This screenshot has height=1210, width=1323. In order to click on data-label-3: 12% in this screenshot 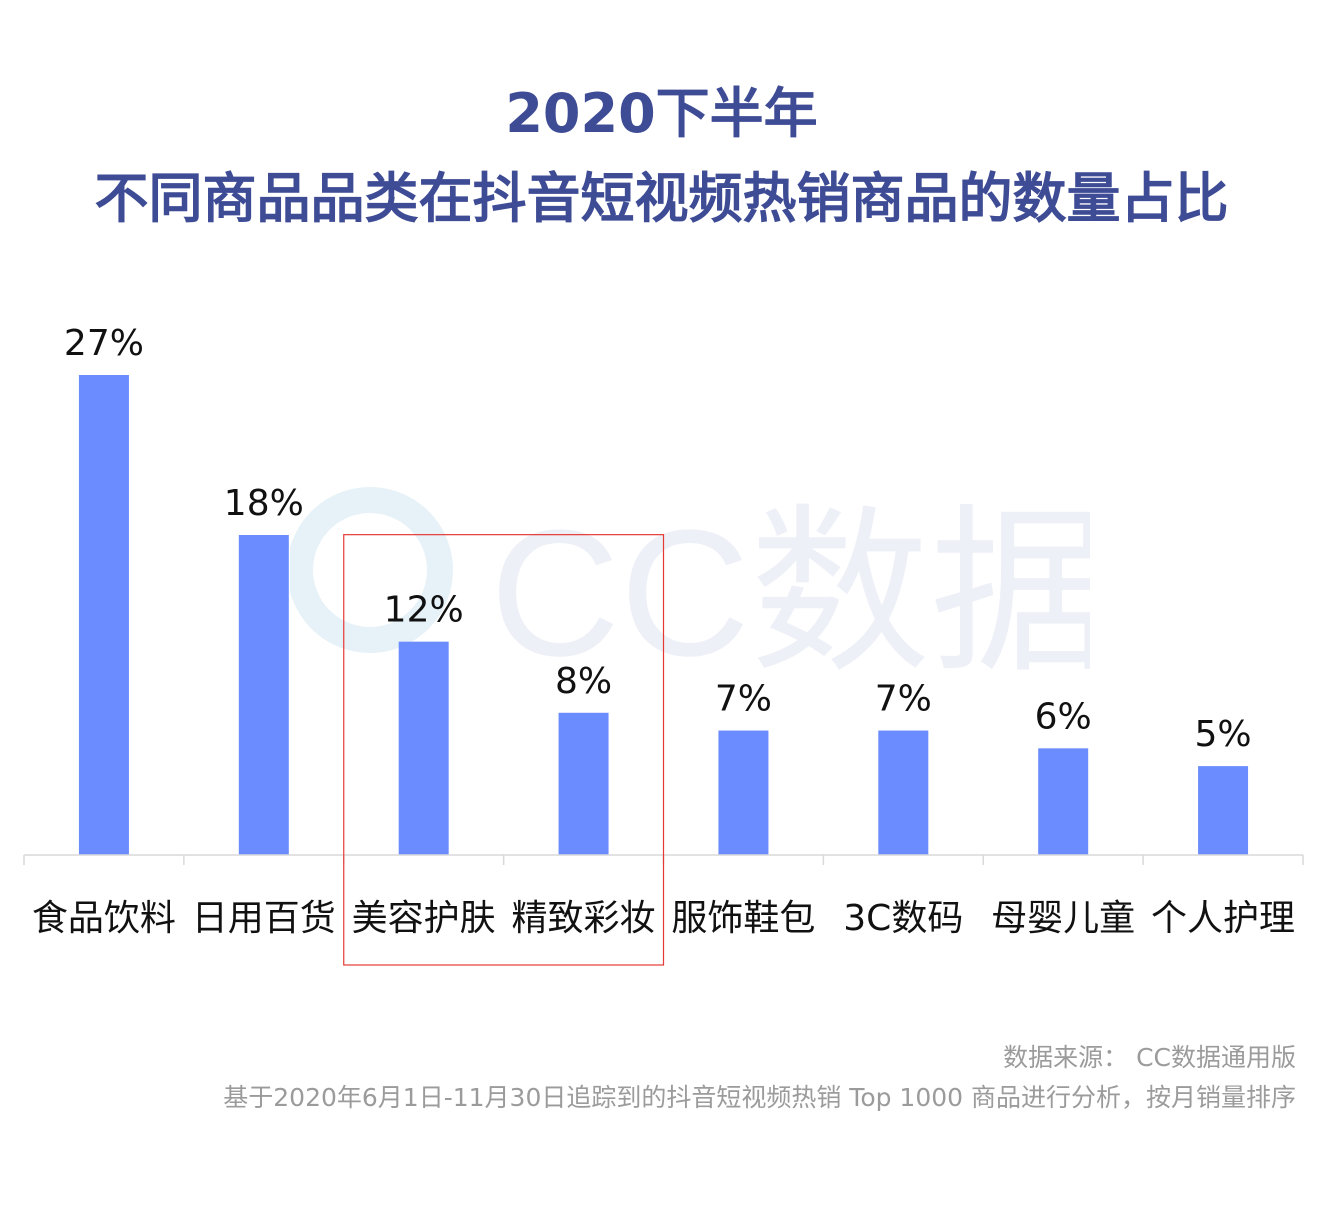, I will do `click(424, 610)`.